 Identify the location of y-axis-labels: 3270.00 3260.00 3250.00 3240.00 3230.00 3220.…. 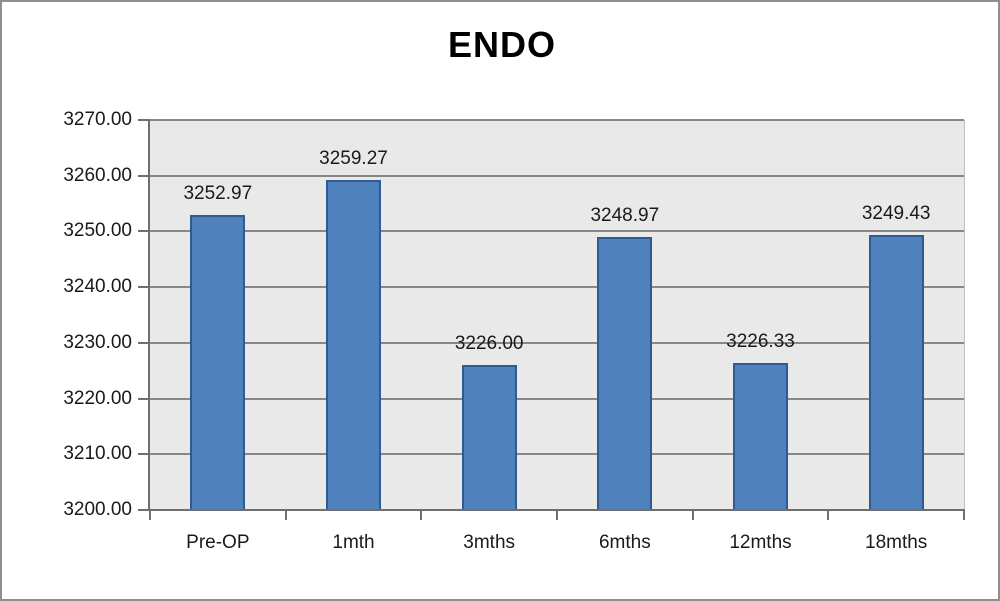
(67, 314).